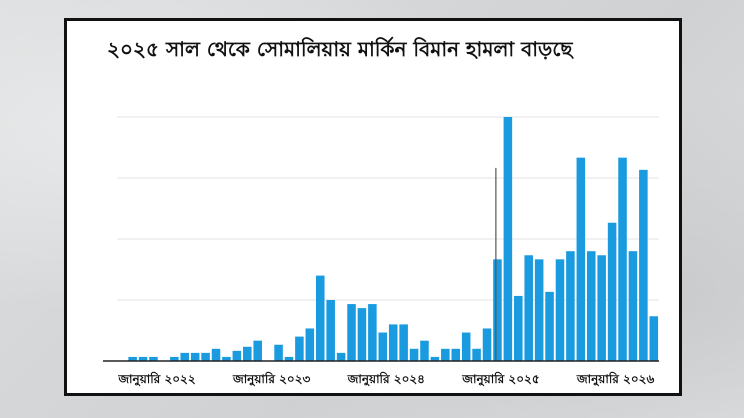  I want to click on x-tick-label-4: জানুয়ারি ২০২৬, so click(615, 379).